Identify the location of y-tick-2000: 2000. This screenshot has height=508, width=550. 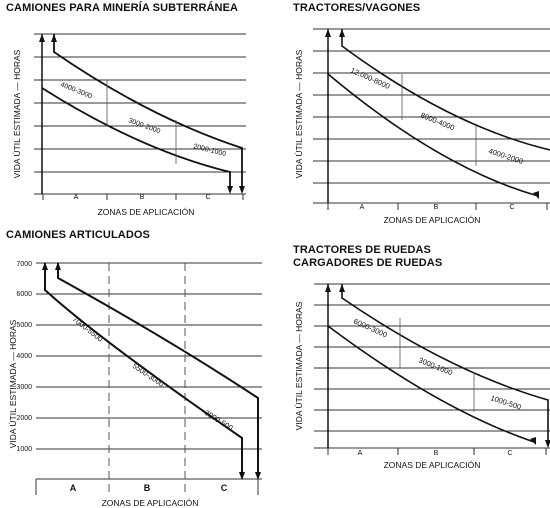
(24, 418).